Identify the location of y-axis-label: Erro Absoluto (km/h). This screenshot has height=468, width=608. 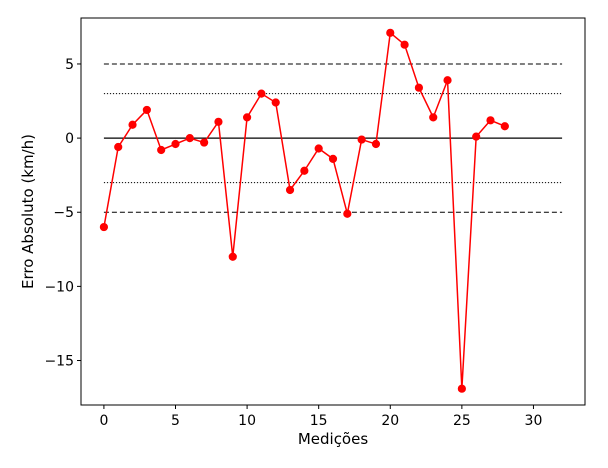
(28, 211).